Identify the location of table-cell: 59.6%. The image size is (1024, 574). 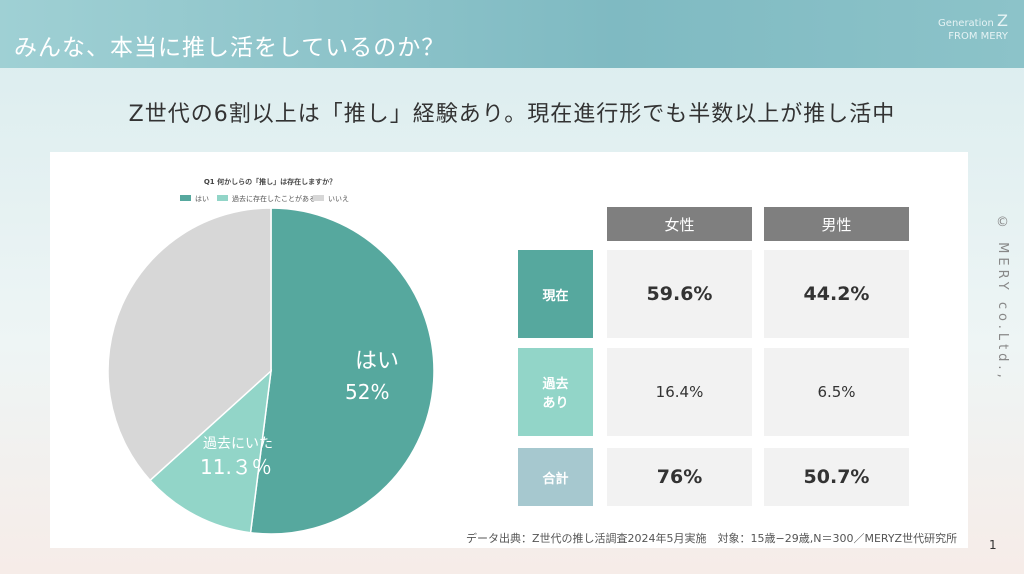
(679, 294).